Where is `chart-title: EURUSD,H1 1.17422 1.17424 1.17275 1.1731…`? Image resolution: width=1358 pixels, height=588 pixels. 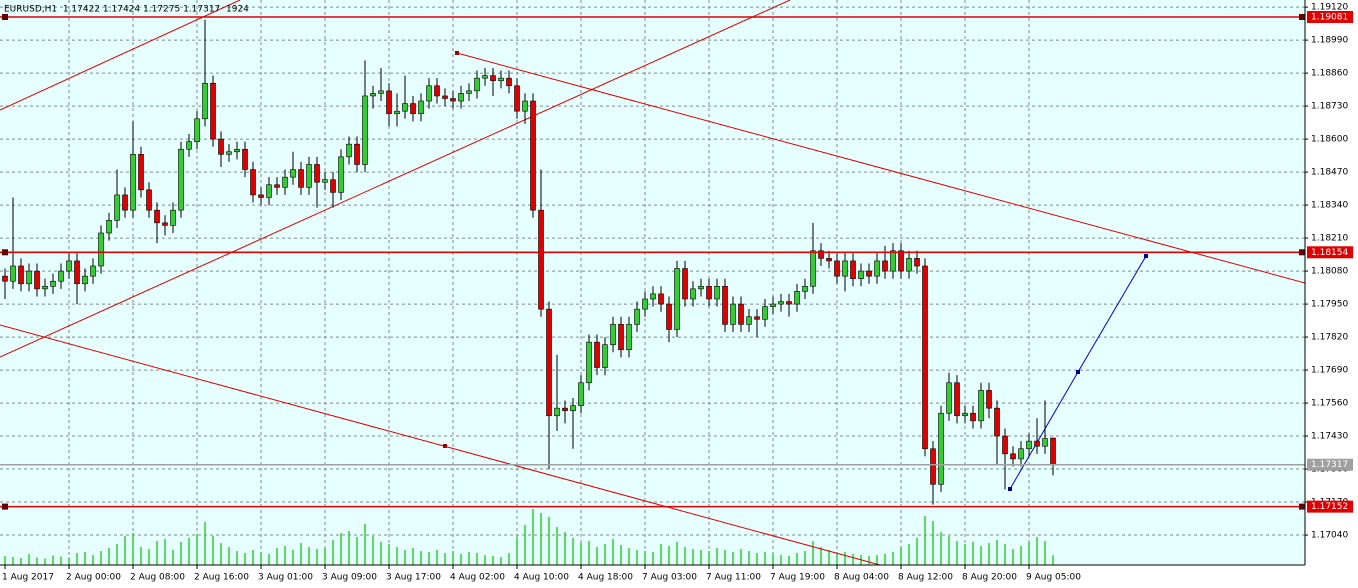 chart-title: EURUSD,H1 1.17422 1.17424 1.17275 1.1731… is located at coordinates (126, 10).